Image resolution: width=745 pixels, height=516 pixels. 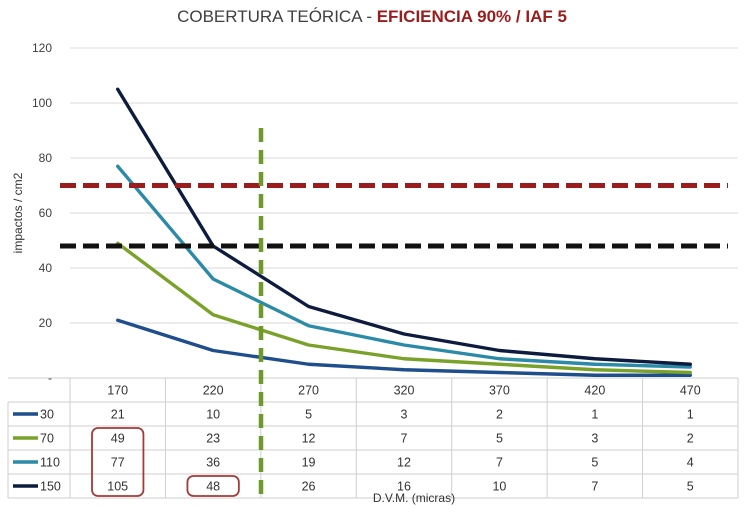 What do you see at coordinates (46, 213) in the screenshot?
I see `y-tick-label: 60` at bounding box center [46, 213].